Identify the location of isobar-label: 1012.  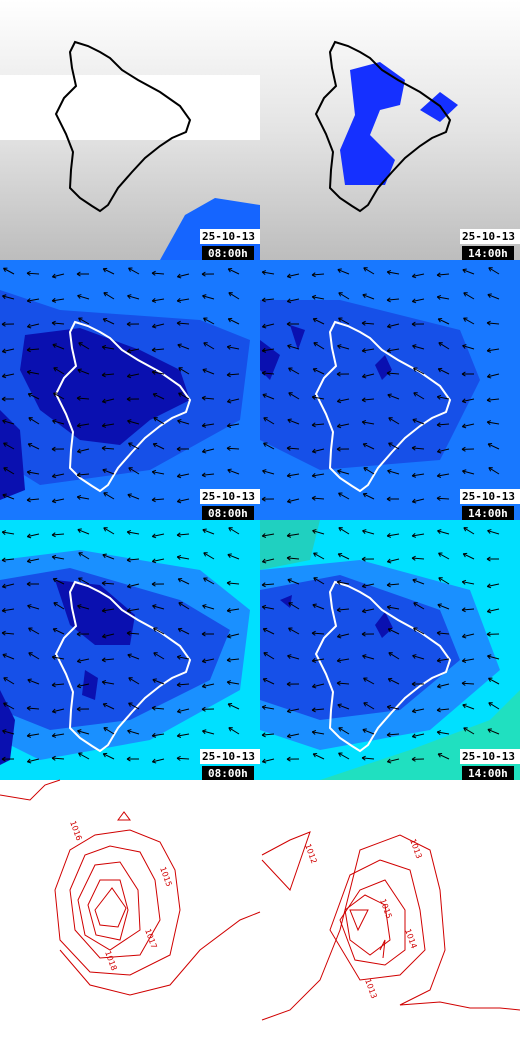
(310, 854).